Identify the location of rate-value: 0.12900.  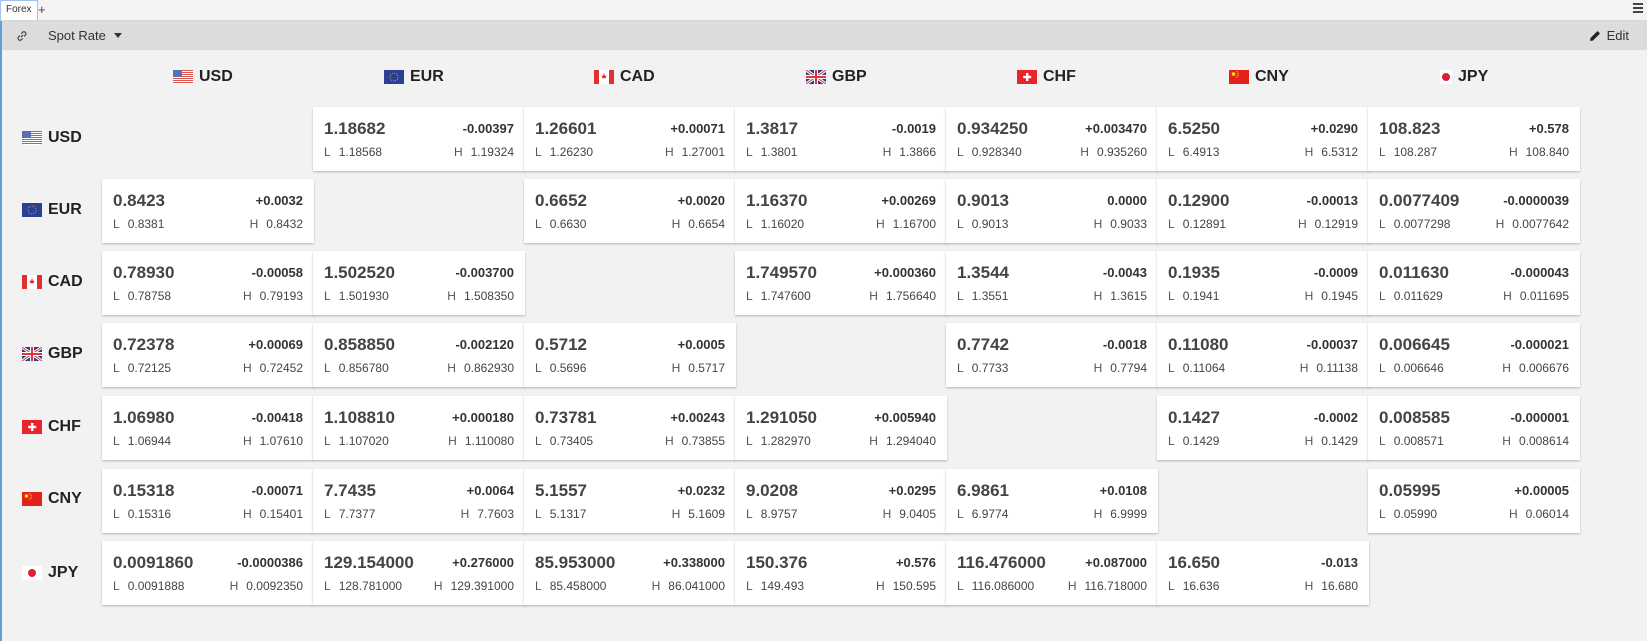
(1199, 200).